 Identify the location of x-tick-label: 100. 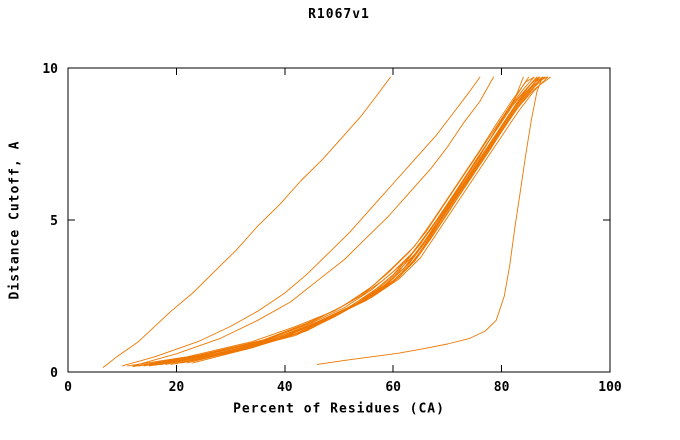
(610, 387).